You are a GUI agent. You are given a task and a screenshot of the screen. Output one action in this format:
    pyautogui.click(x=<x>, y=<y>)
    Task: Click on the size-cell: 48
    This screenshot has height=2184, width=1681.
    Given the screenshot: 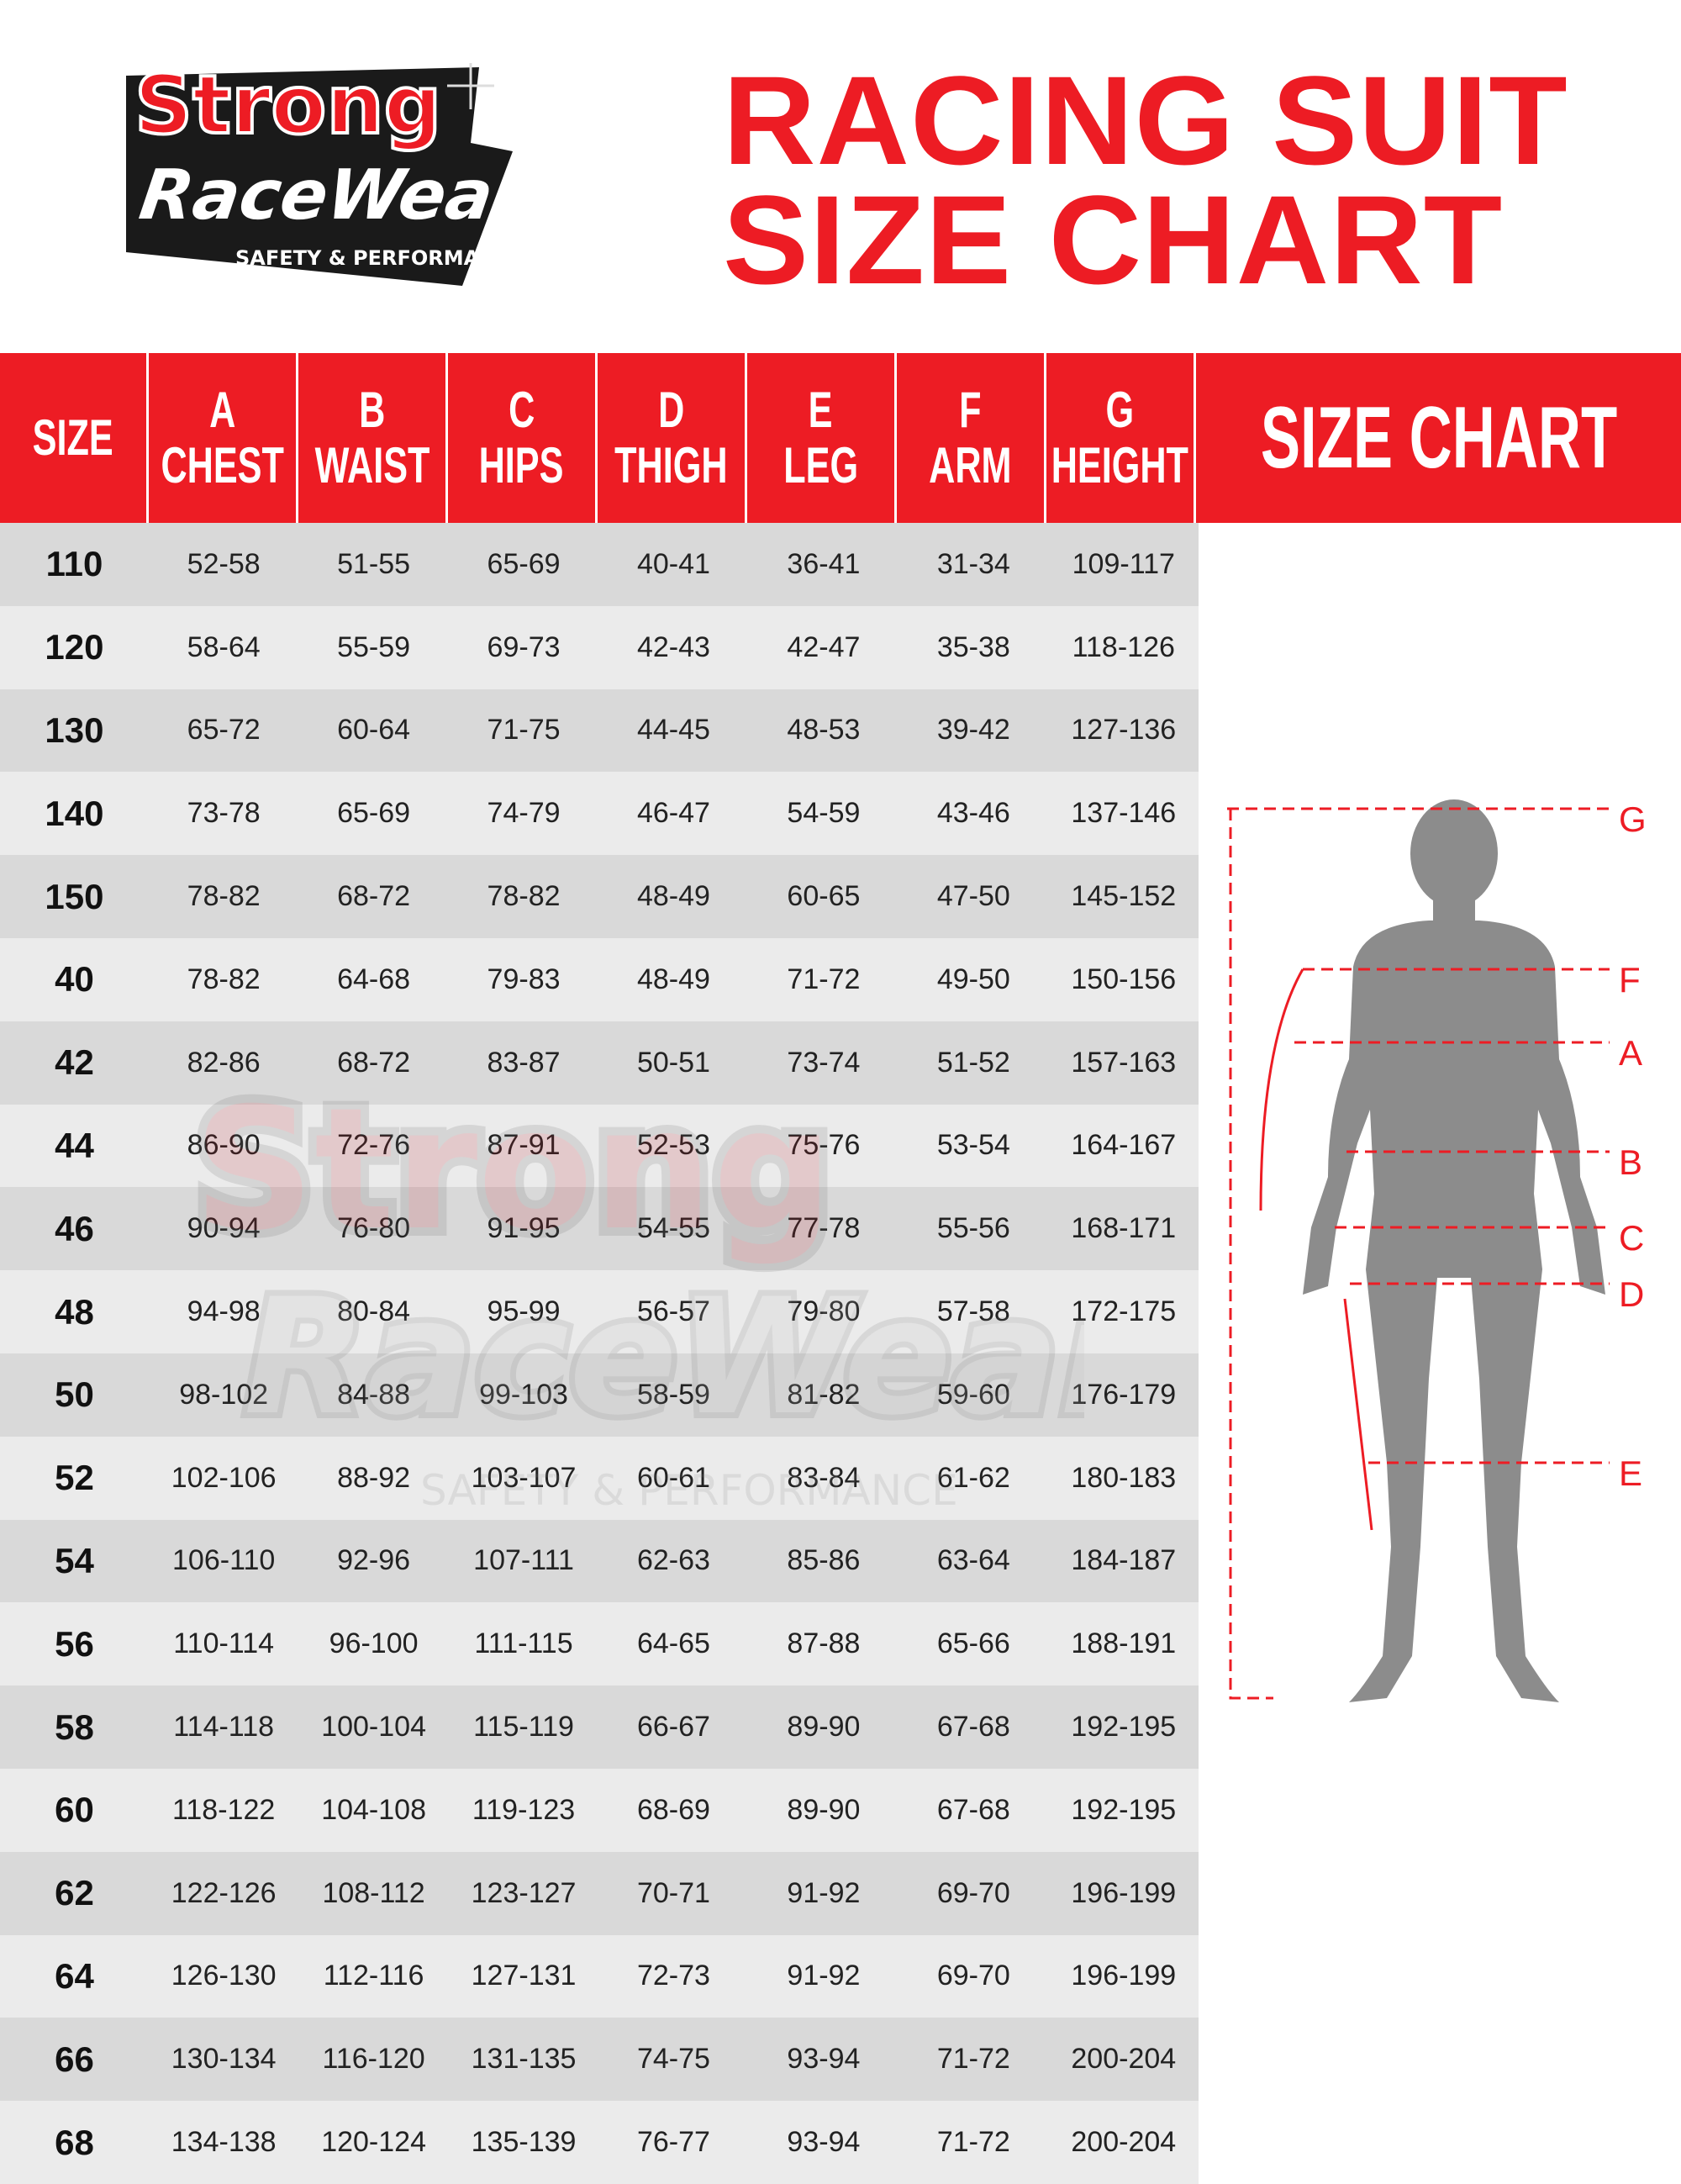 What is the action you would take?
    pyautogui.click(x=74, y=1311)
    